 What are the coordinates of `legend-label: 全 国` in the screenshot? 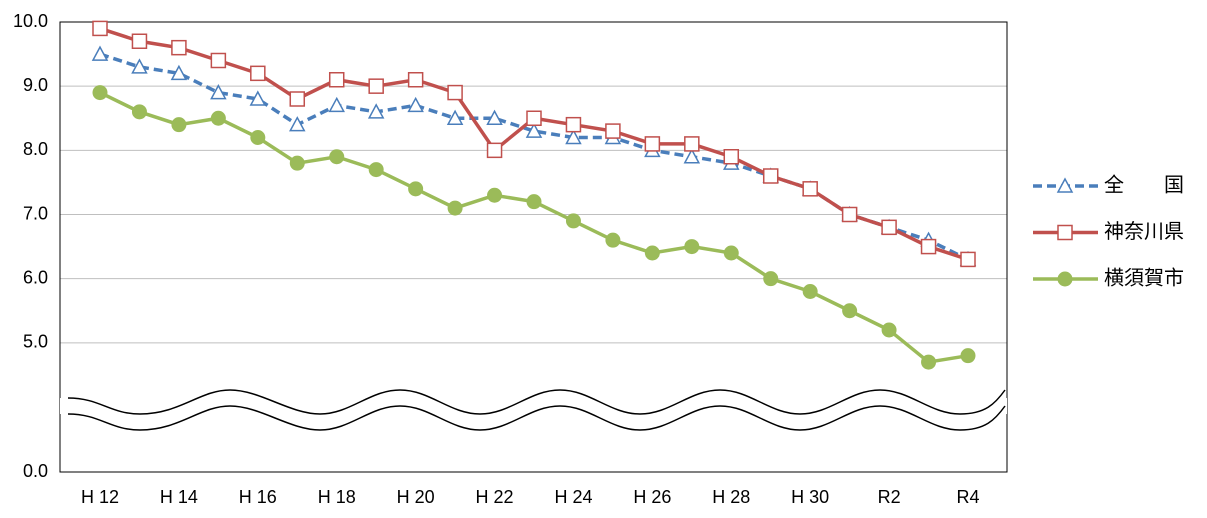 It's located at (1144, 184).